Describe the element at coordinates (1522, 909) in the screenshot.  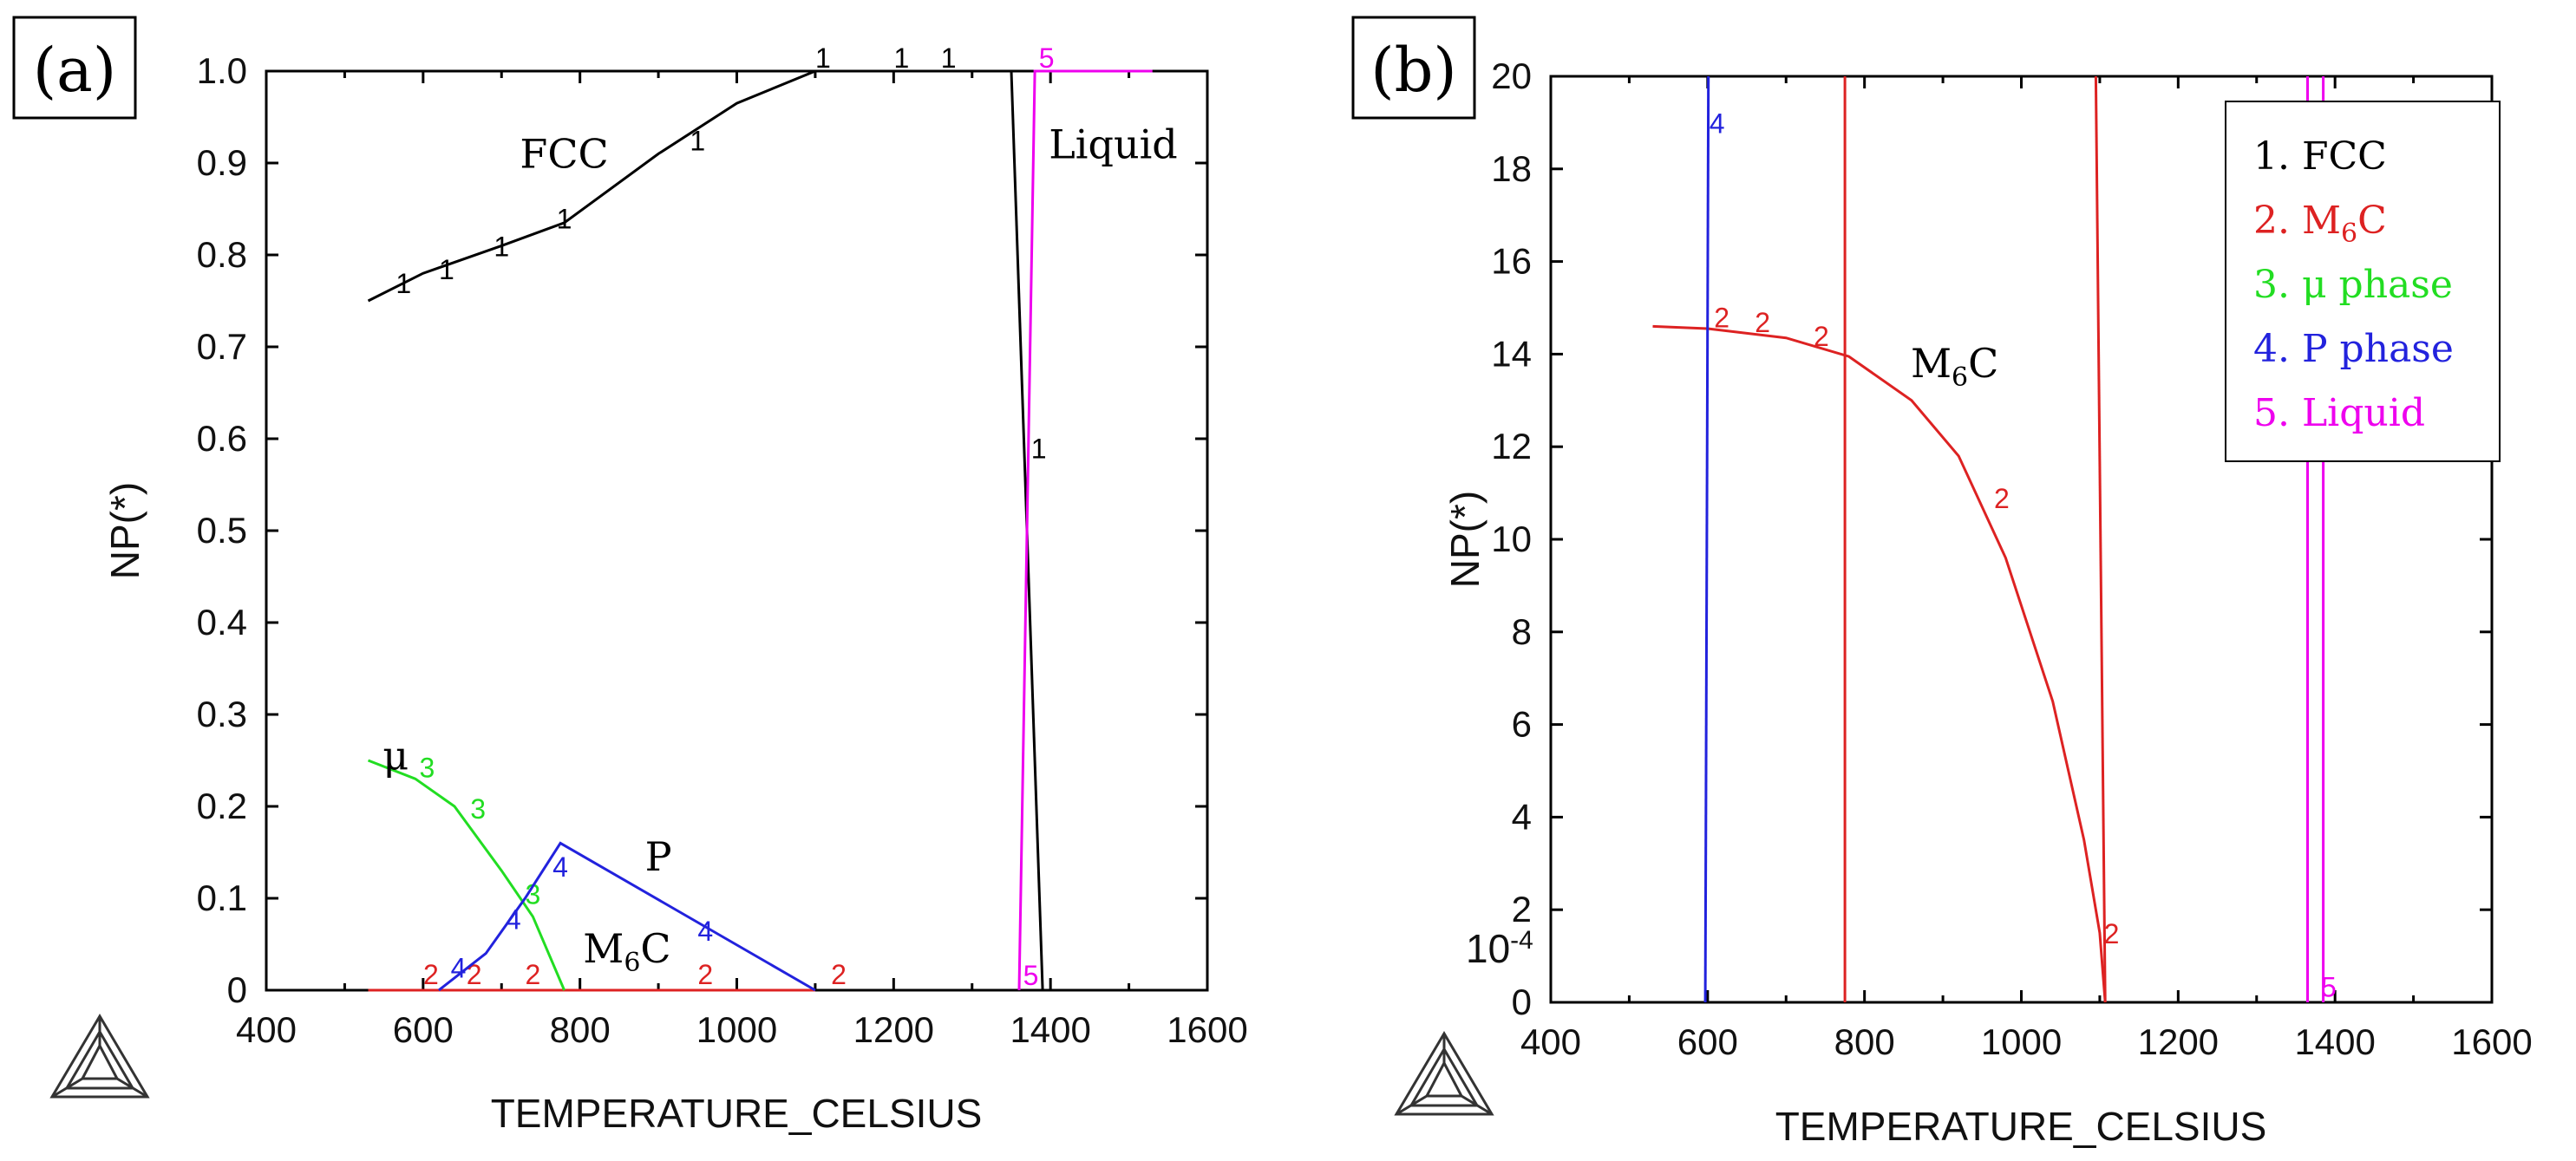
I see `y-tick-label: 2` at that location.